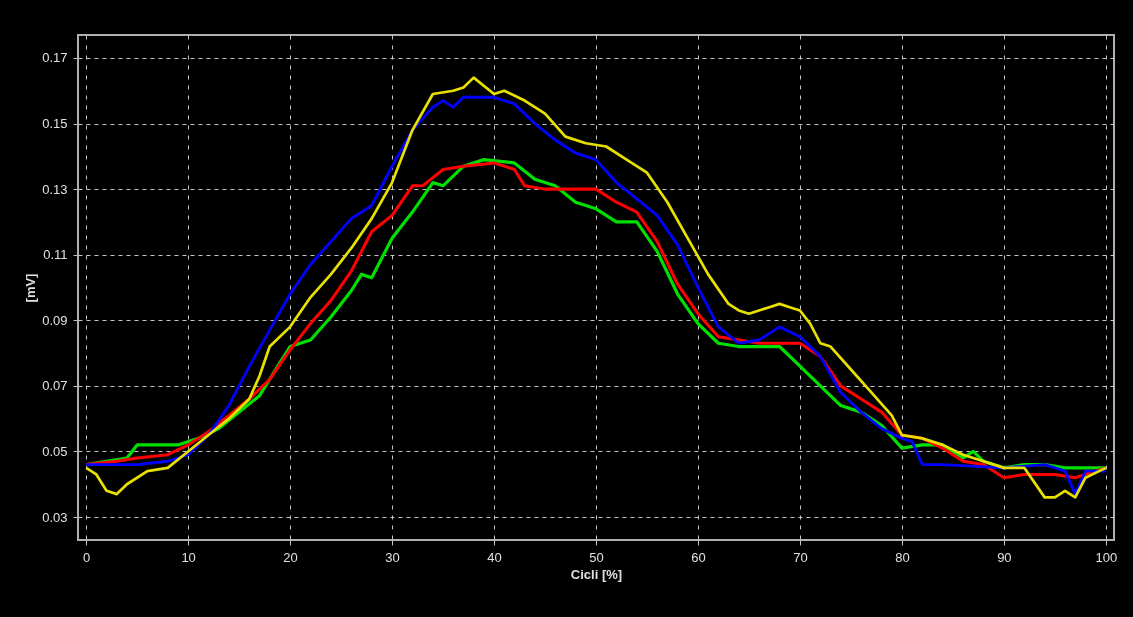 The image size is (1133, 617). What do you see at coordinates (188, 557) in the screenshot?
I see `x-tick-label: 10` at bounding box center [188, 557].